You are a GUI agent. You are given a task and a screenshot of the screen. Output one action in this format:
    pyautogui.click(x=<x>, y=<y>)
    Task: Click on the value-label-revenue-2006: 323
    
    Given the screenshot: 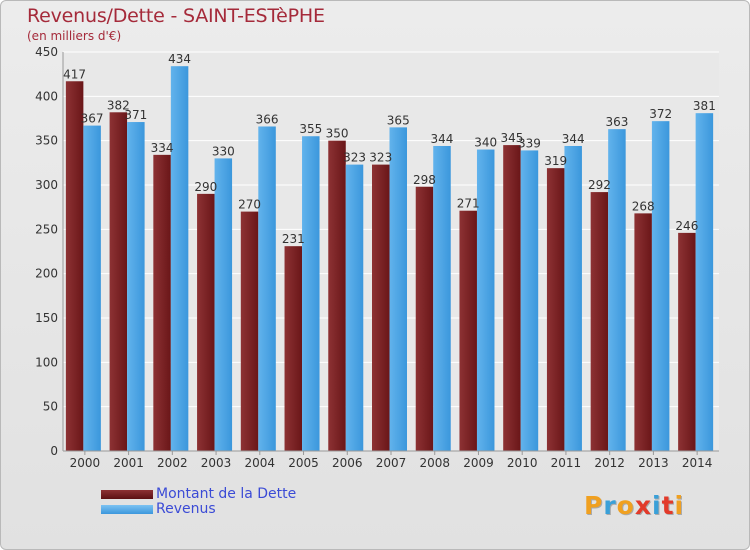 What is the action you would take?
    pyautogui.click(x=354, y=158)
    